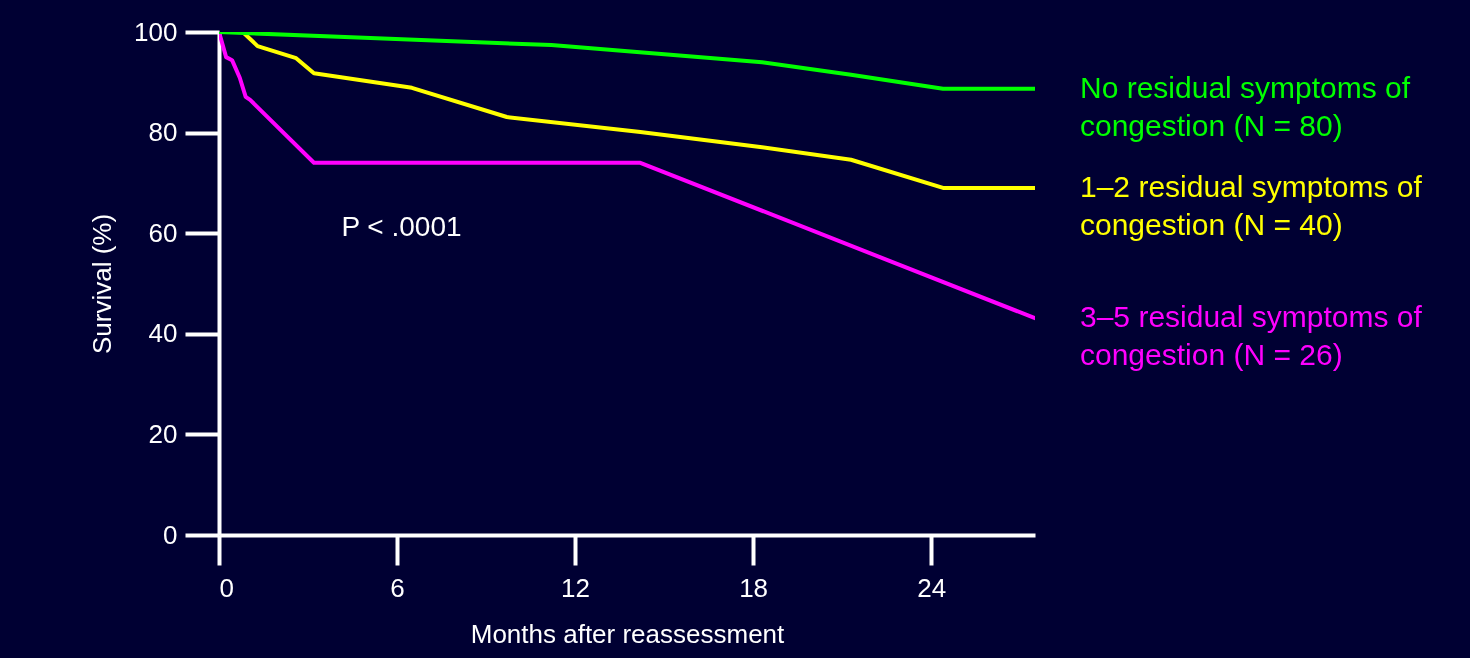 This screenshot has width=1470, height=658. Describe the element at coordinates (170, 534) in the screenshot. I see `y-tick-label: 0` at that location.